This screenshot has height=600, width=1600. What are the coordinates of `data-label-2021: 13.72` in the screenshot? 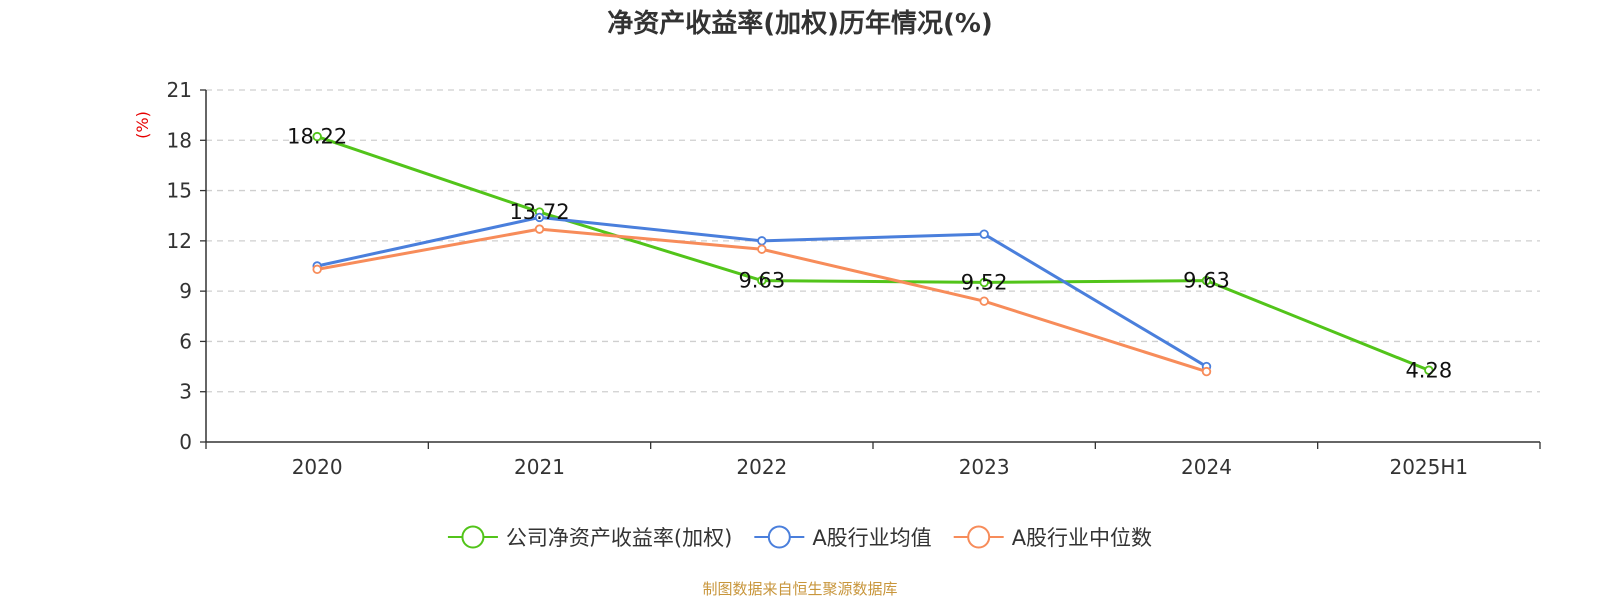 It's located at (539, 212).